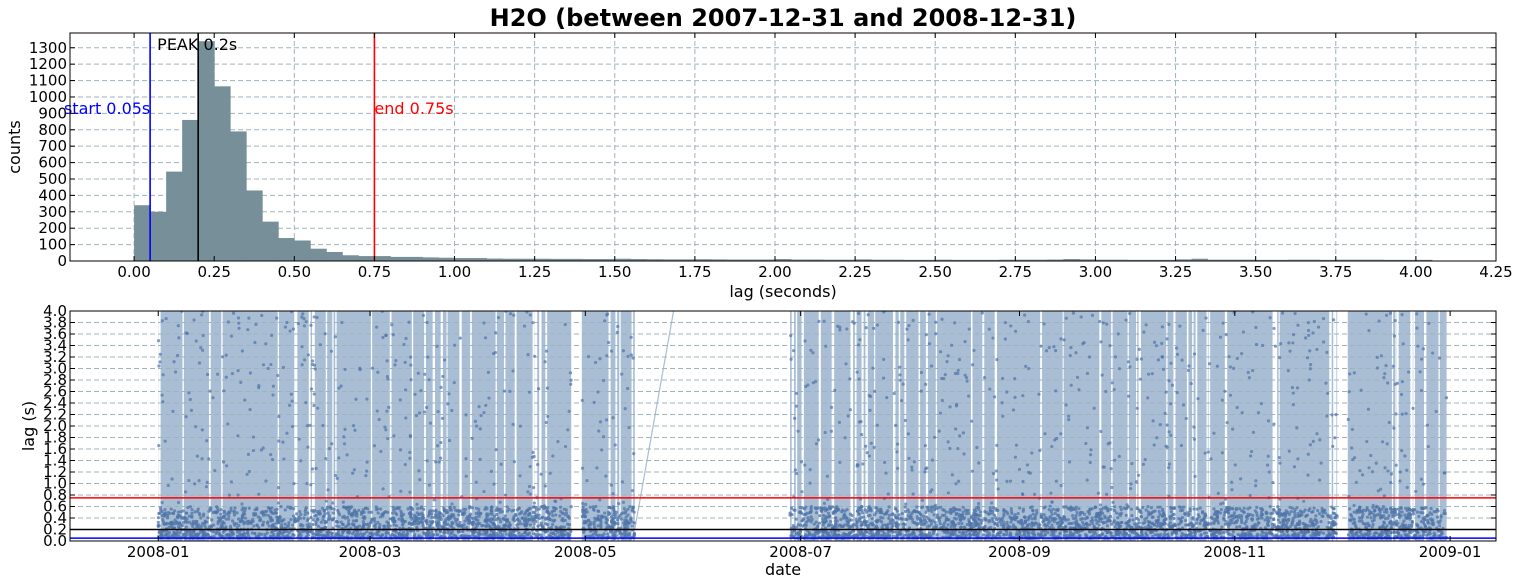 This screenshot has width=1520, height=584. What do you see at coordinates (854, 272) in the screenshot?
I see `x-tick-label: 2.25` at bounding box center [854, 272].